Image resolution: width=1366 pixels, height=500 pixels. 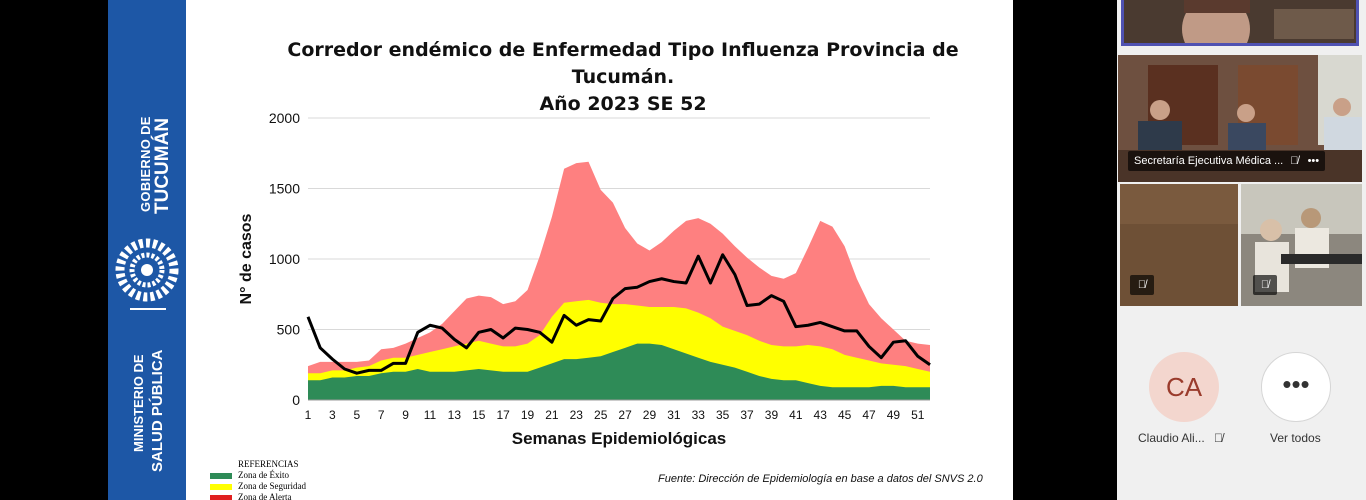 What do you see at coordinates (356, 415) in the screenshot?
I see `x-tick-label: 5` at bounding box center [356, 415].